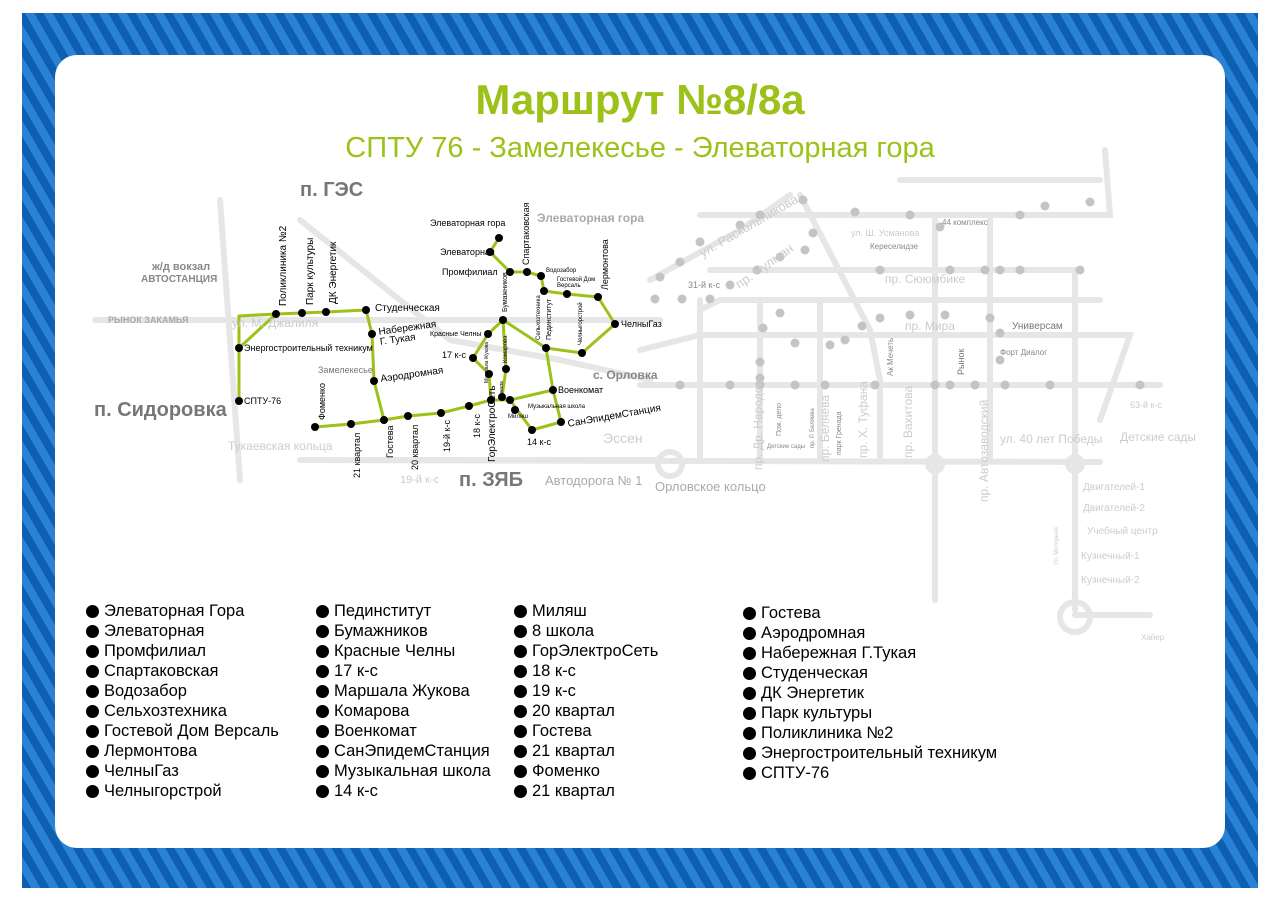  What do you see at coordinates (1037, 326) in the screenshot?
I see `place-label: Универсам` at bounding box center [1037, 326].